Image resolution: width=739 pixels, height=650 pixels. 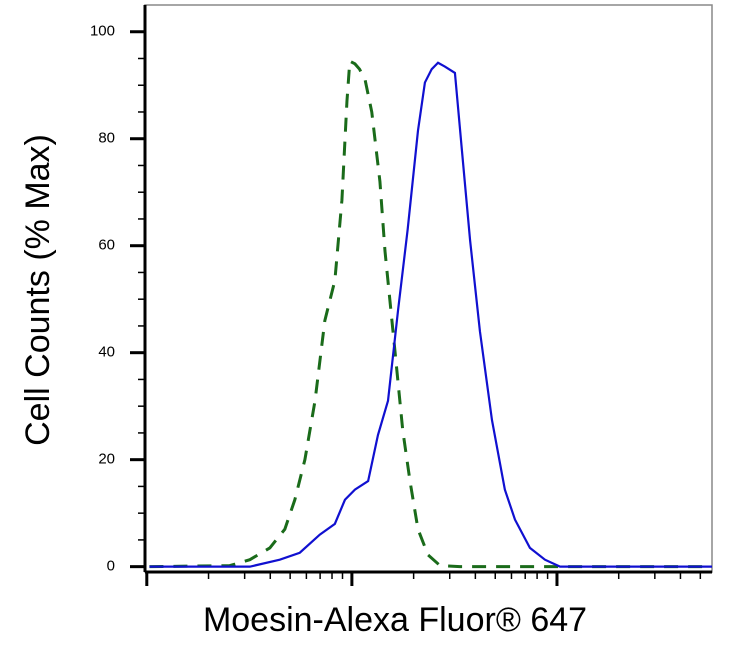 What do you see at coordinates (111, 566) in the screenshot?
I see `y-tick-label: 0` at bounding box center [111, 566].